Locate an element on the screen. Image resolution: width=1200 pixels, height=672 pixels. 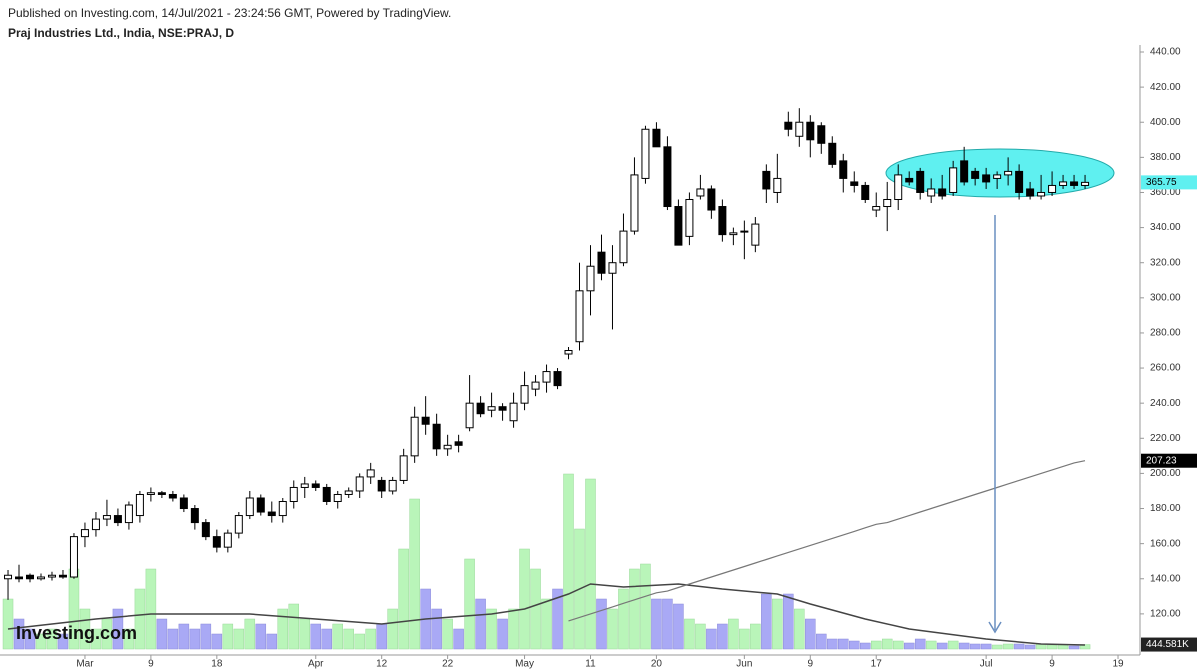
y-tick-label: 200.00 is located at coordinates (1165, 473).